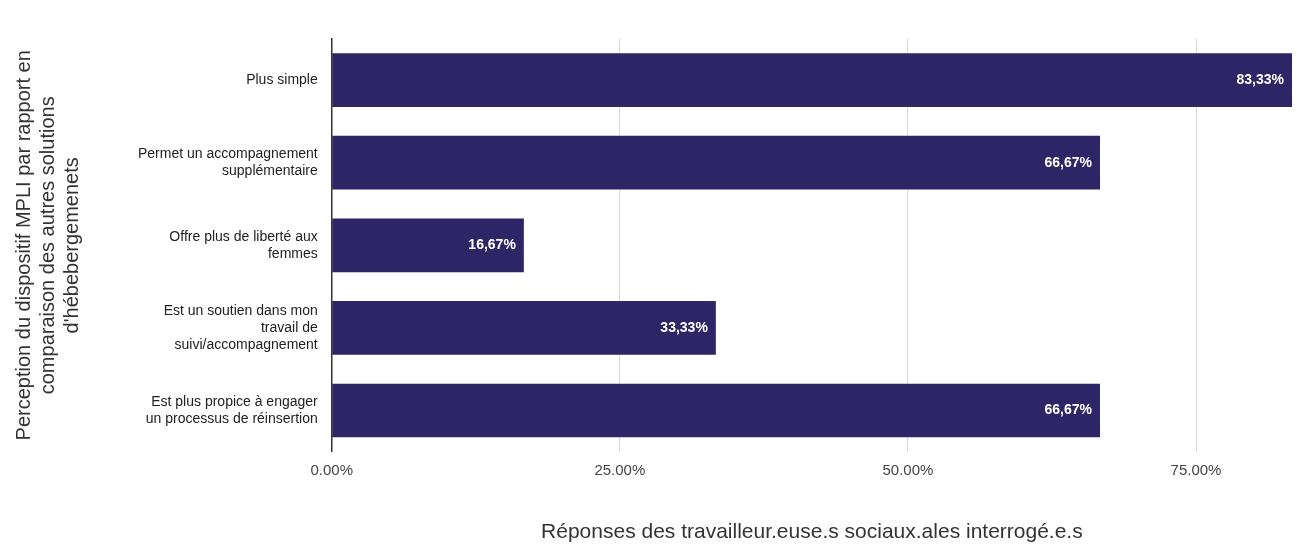 This screenshot has width=1300, height=557. What do you see at coordinates (240, 326) in the screenshot?
I see `y-tick-label: Est un soutien dans mon travail de suivi/accompagnement` at bounding box center [240, 326].